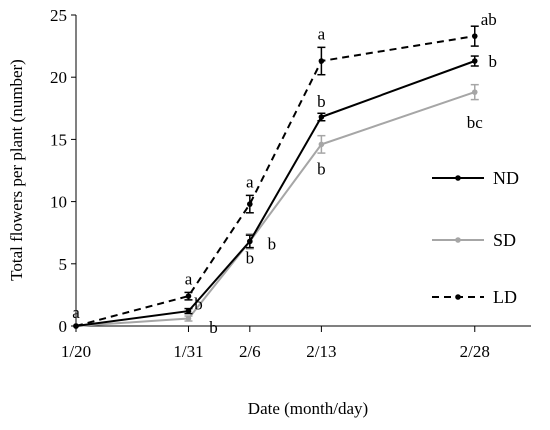 The width and height of the screenshot is (550, 430). Describe the element at coordinates (475, 351) in the screenshot. I see `x-tick-label: 2/28` at that location.